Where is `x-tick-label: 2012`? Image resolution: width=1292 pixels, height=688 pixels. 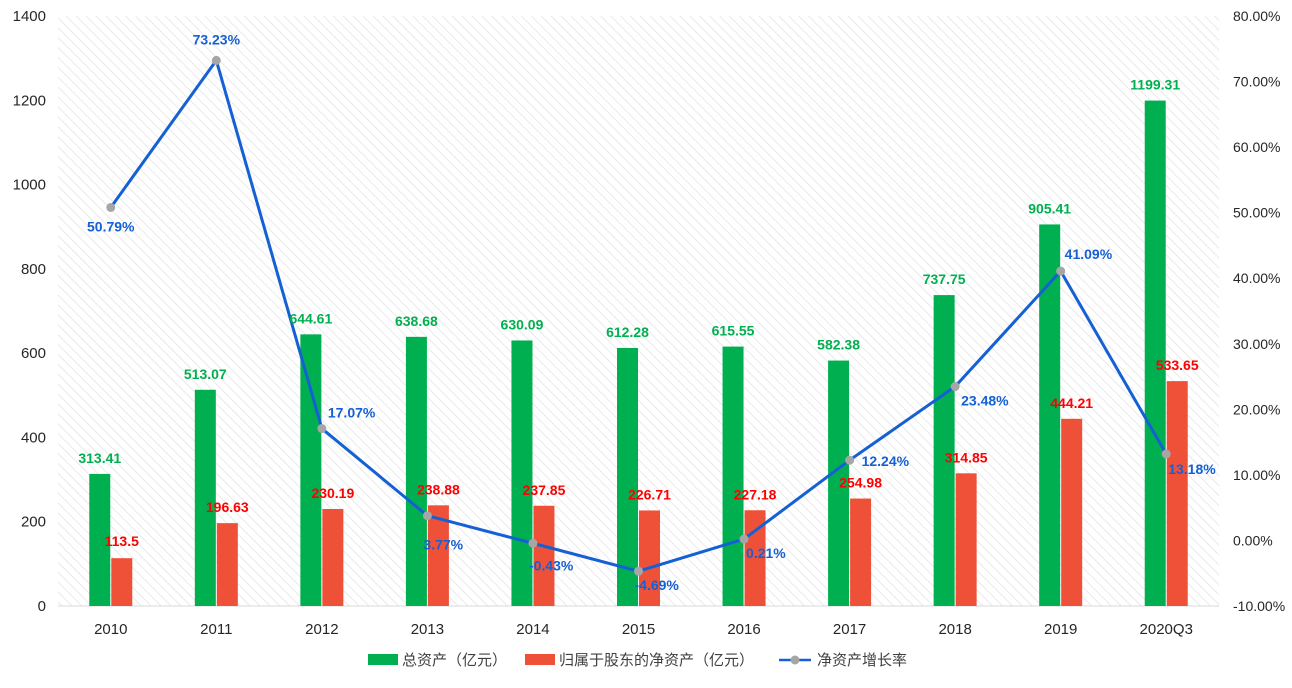 x-tick-label: 2012 is located at coordinates (321, 629).